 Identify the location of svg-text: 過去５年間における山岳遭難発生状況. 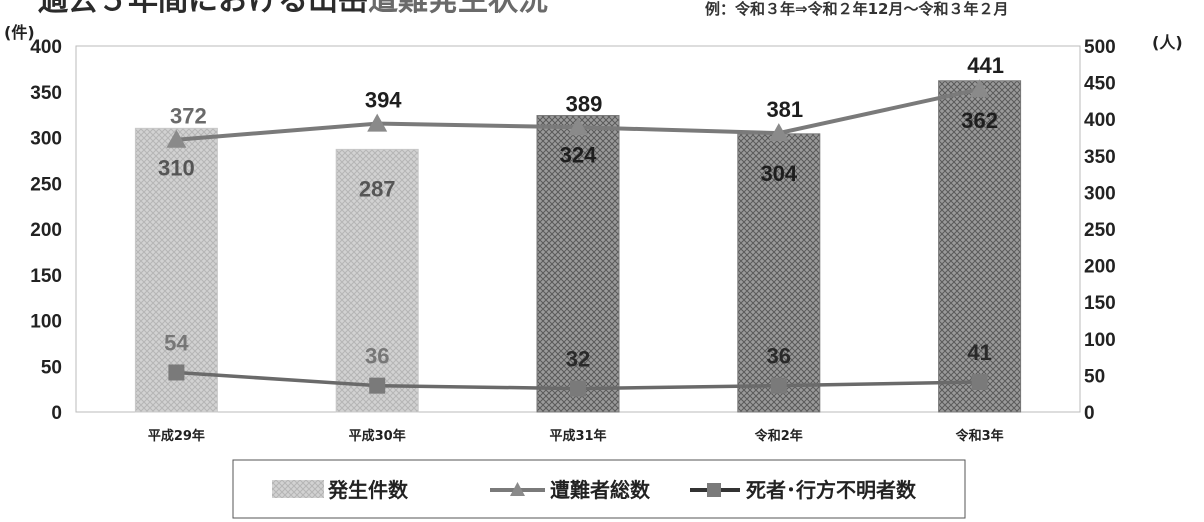
(293, 9).